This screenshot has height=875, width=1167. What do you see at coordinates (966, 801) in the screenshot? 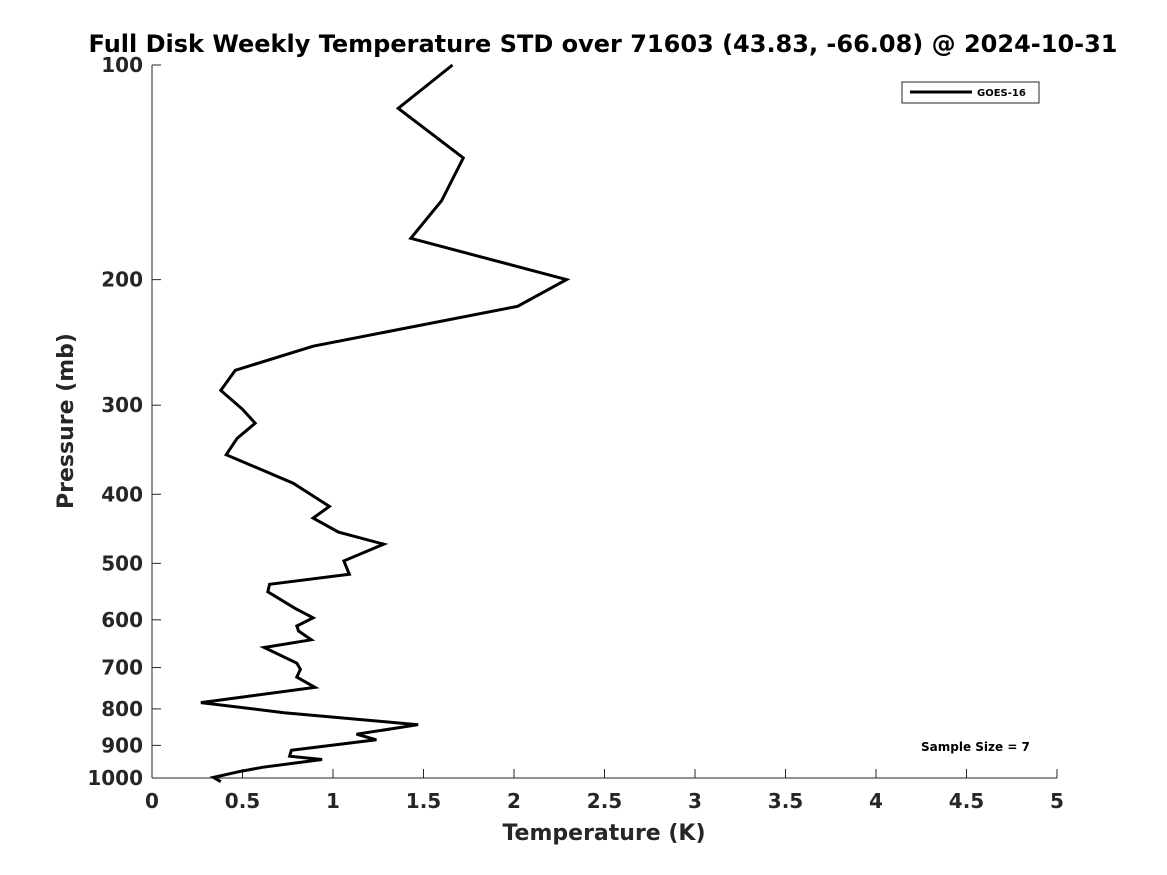
I see `x-tick-label: 4.5` at bounding box center [966, 801].